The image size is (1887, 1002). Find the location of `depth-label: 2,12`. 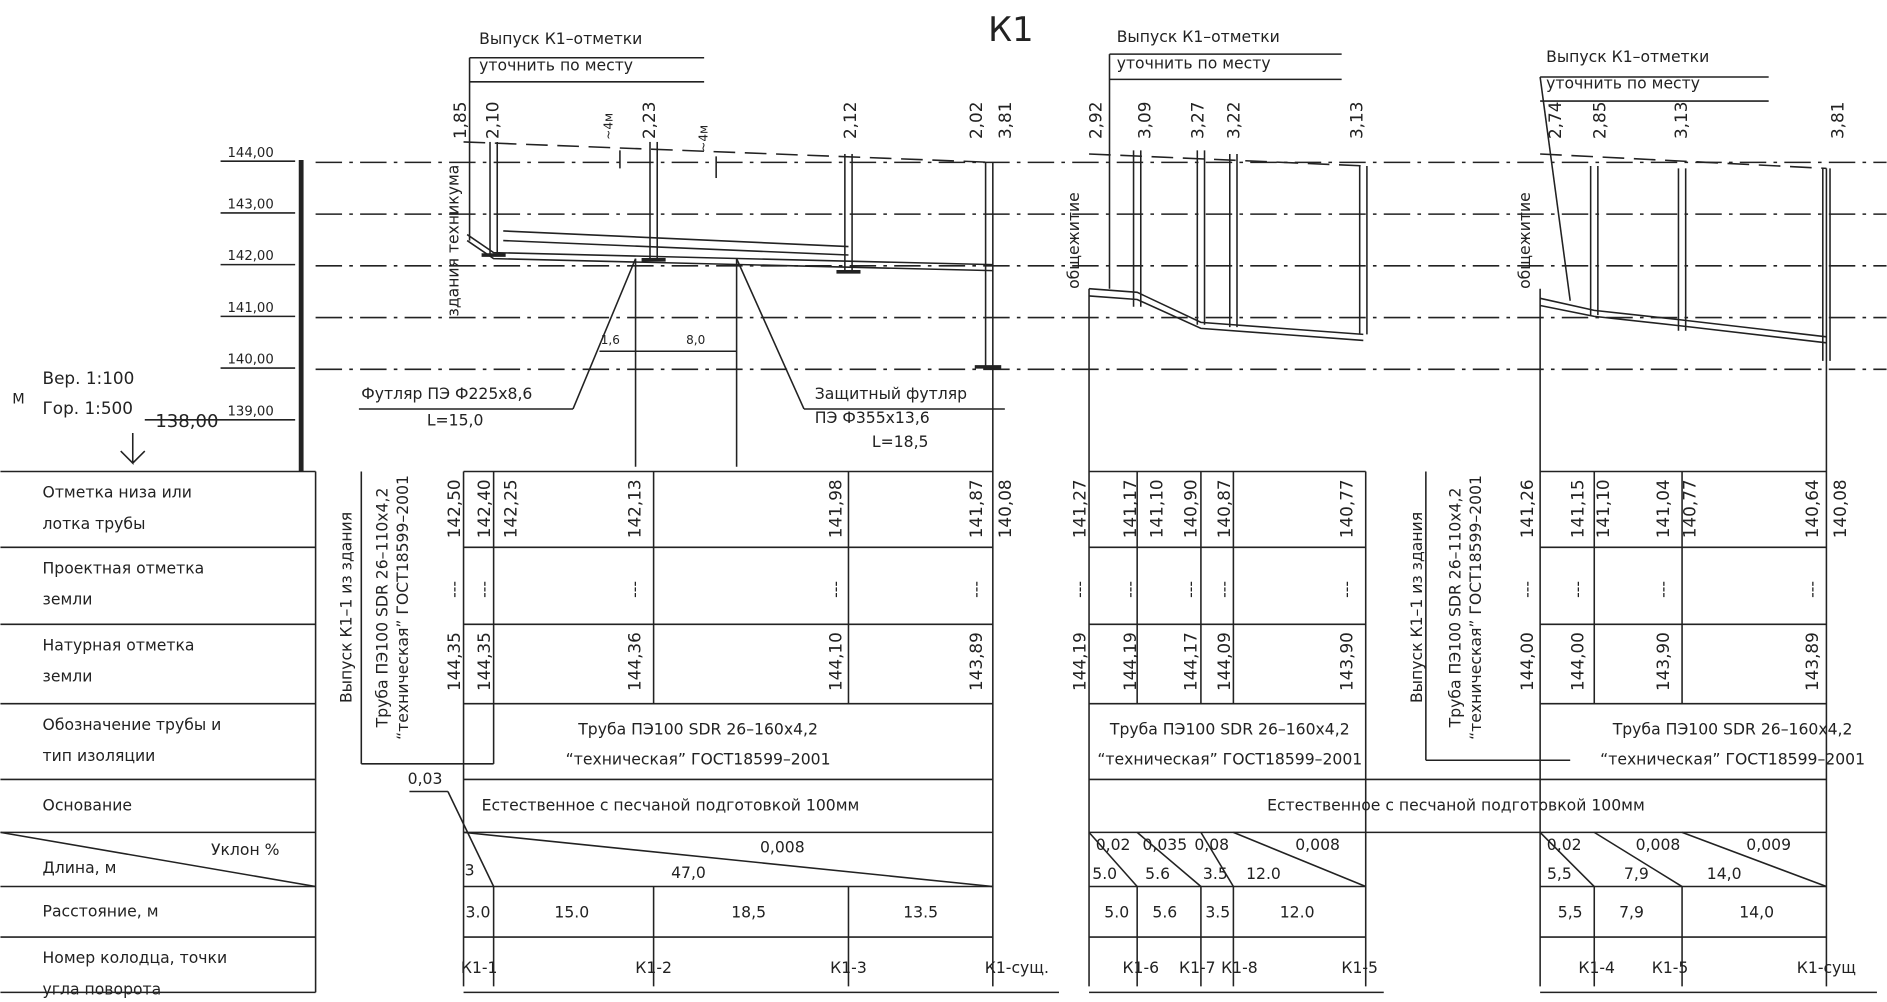

depth-label: 2,12 is located at coordinates (850, 120).